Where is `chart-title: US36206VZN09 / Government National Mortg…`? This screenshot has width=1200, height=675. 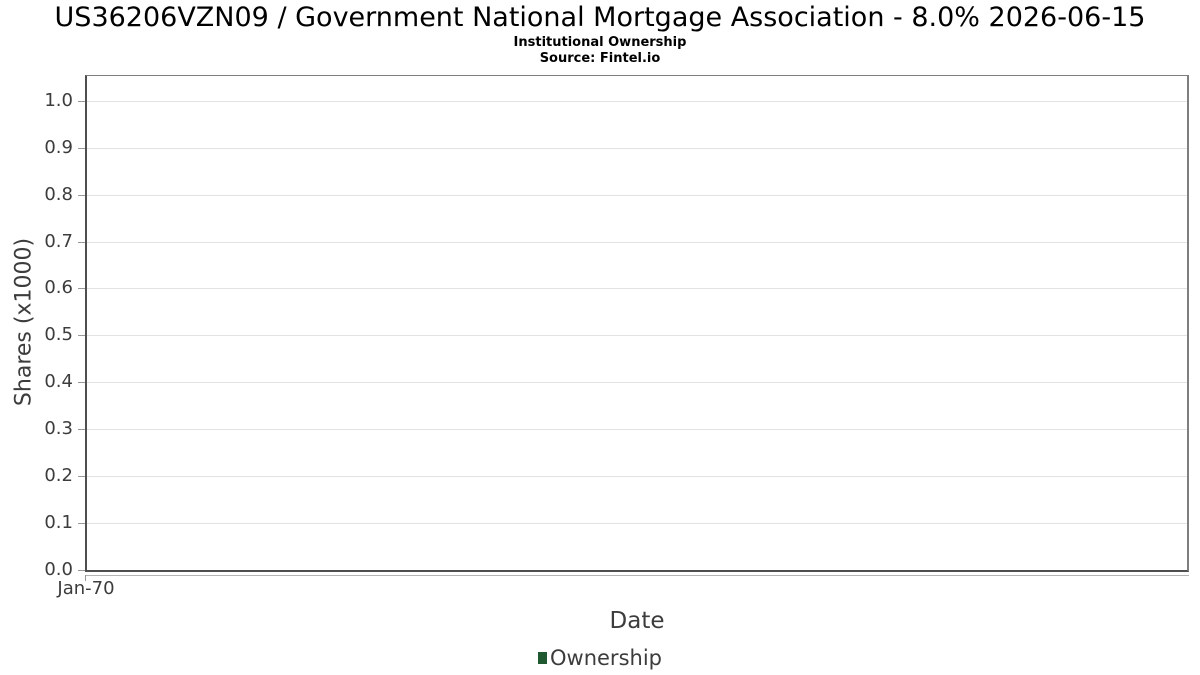 chart-title: US36206VZN09 / Government National Mortg… is located at coordinates (600, 17).